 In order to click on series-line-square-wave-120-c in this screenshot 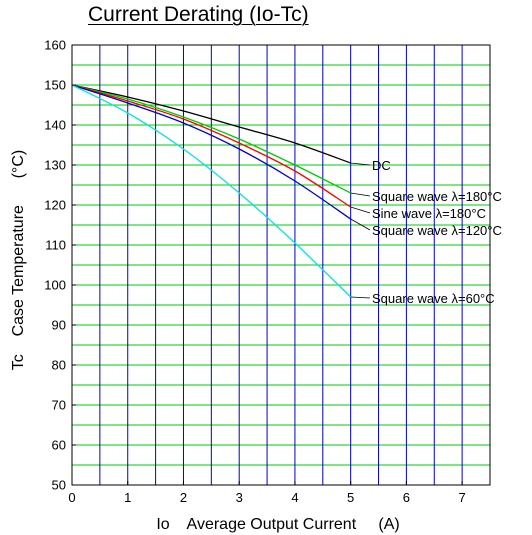, I will do `click(211, 152)`.